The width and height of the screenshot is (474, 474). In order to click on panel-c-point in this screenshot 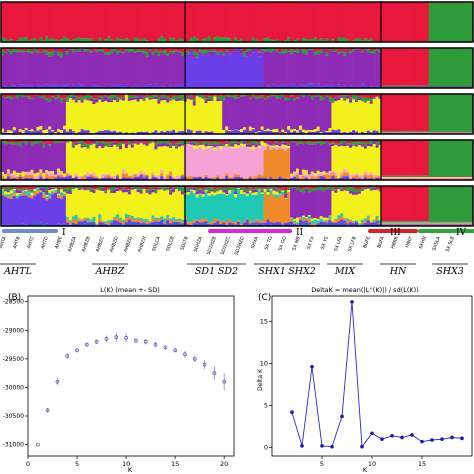, I will do `click(302, 446)`.